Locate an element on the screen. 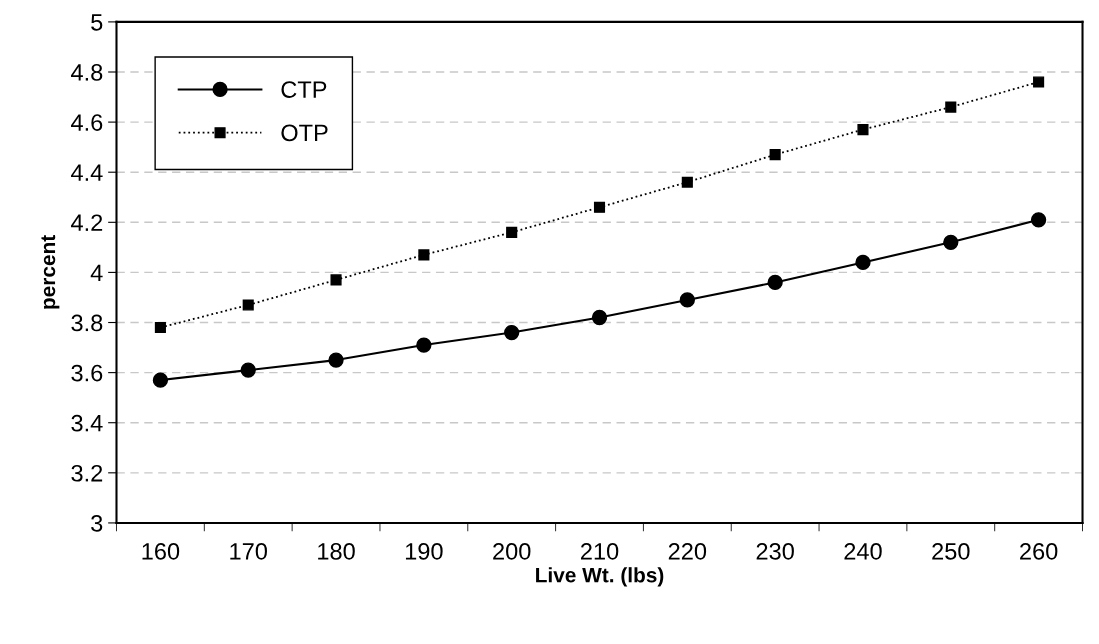 The image size is (1099, 644). y-tick-label: 4 is located at coordinates (96, 272).